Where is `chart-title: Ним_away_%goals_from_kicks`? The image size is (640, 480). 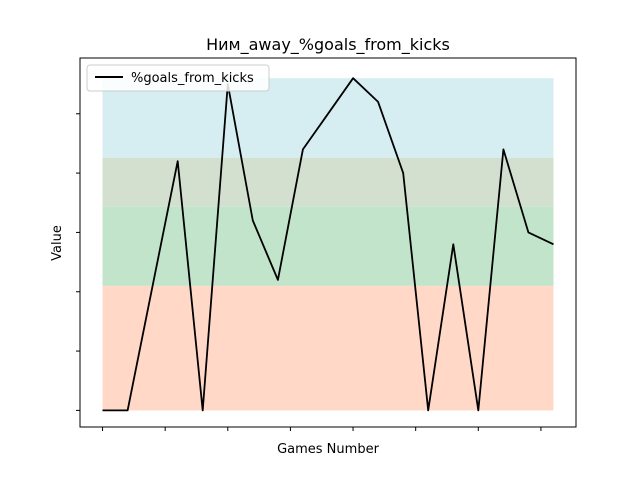
chart-title: Ним_away_%goals_from_kicks is located at coordinates (328, 45).